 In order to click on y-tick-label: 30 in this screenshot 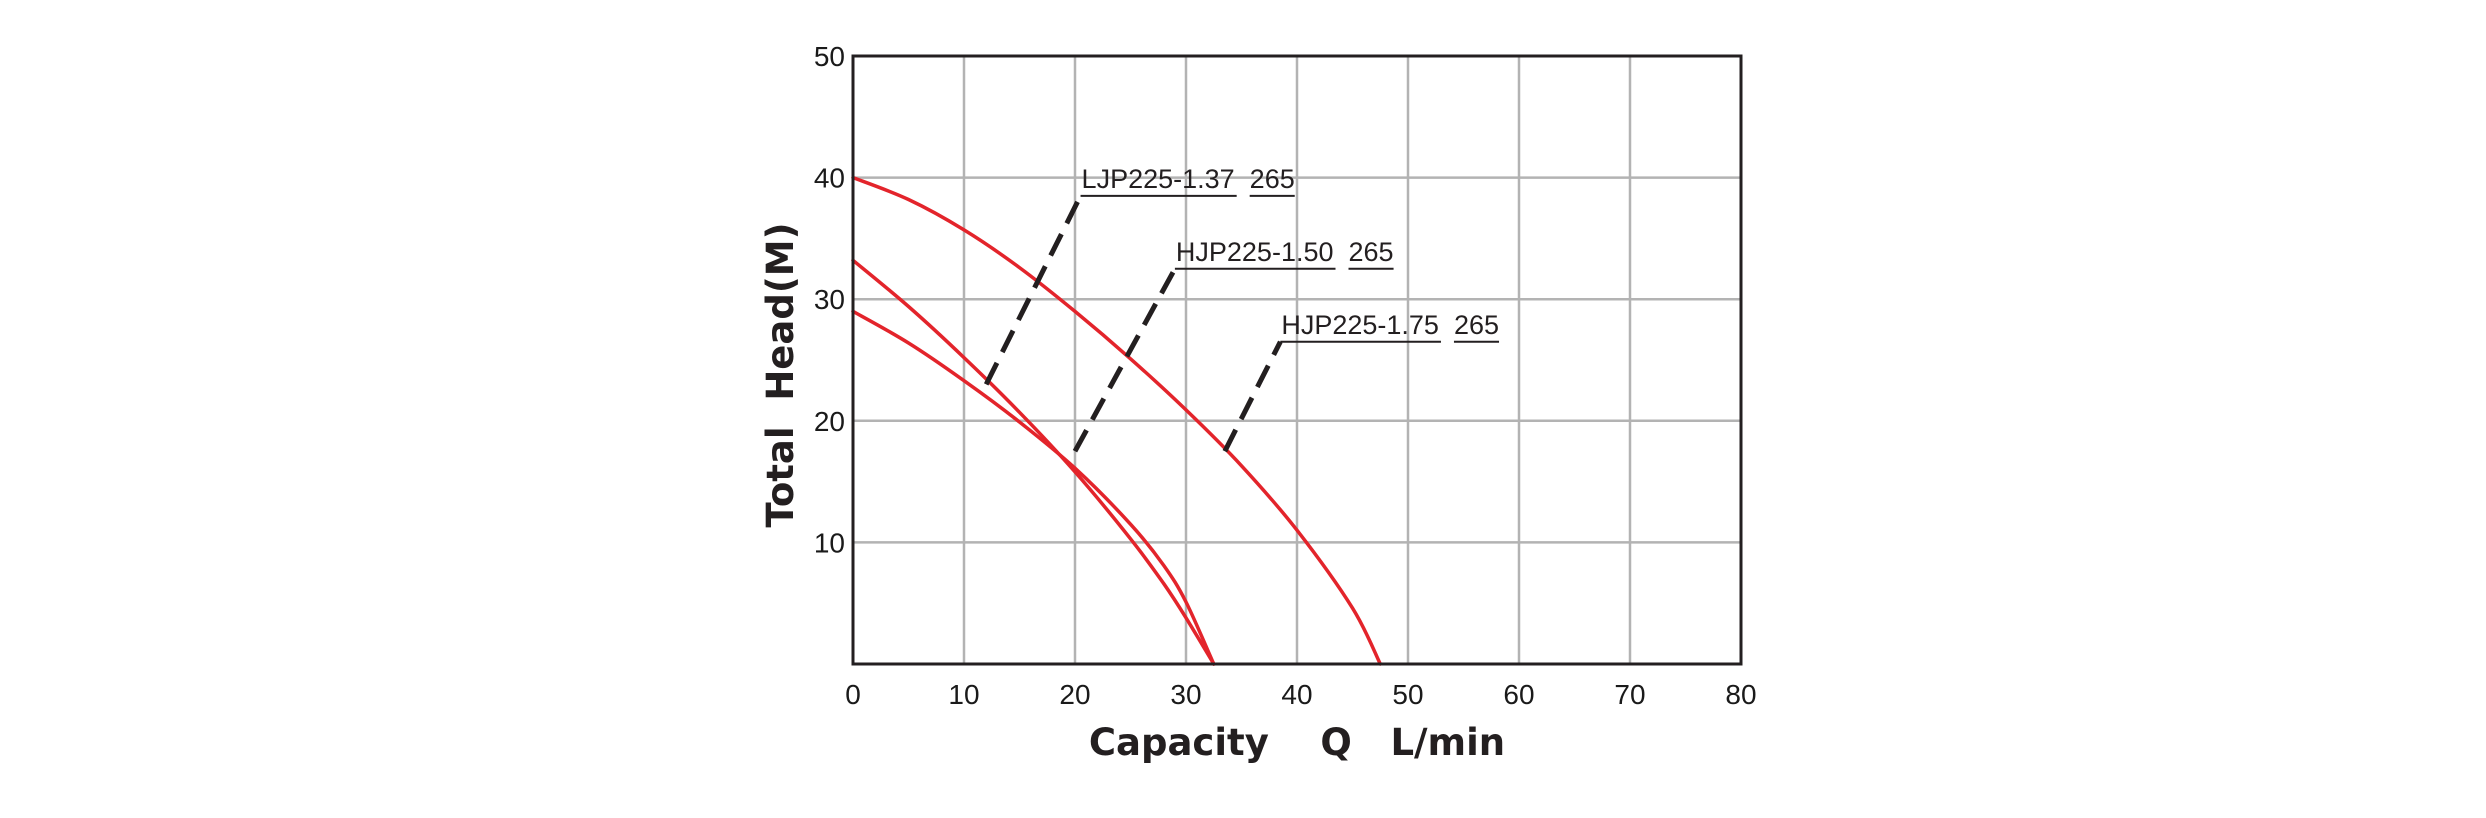, I will do `click(829, 299)`.